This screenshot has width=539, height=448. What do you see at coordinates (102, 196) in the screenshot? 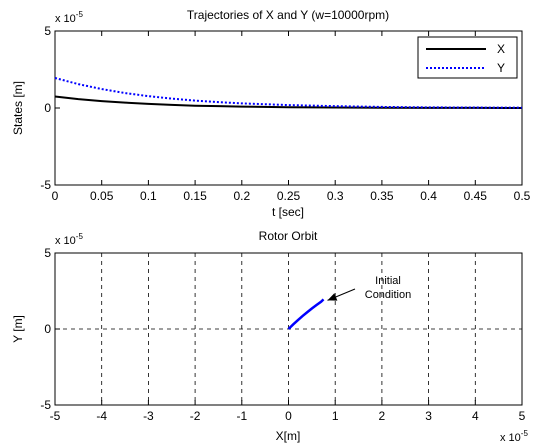
I see `top-x-tick-label: 0.05` at bounding box center [102, 196].